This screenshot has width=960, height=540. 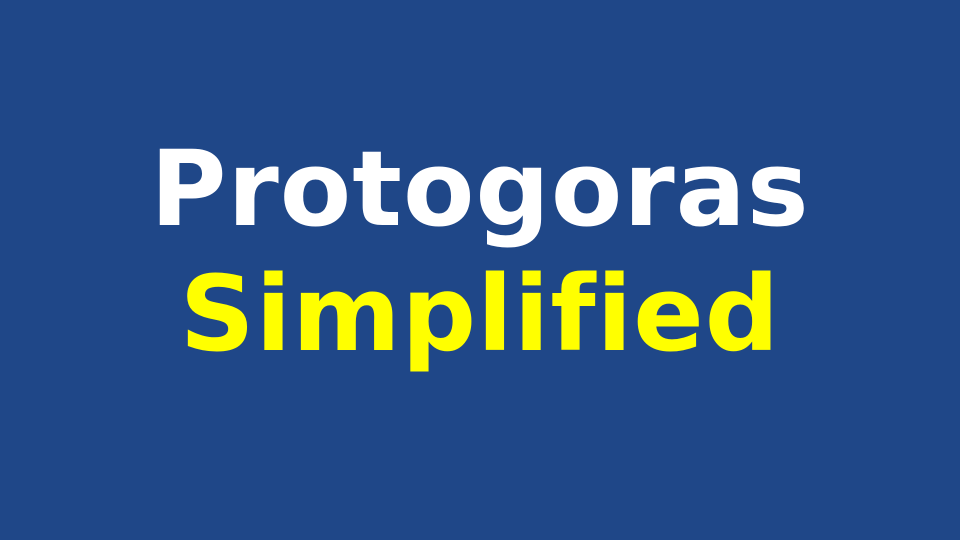 I want to click on title-line-simplified: Simplified, so click(x=480, y=314).